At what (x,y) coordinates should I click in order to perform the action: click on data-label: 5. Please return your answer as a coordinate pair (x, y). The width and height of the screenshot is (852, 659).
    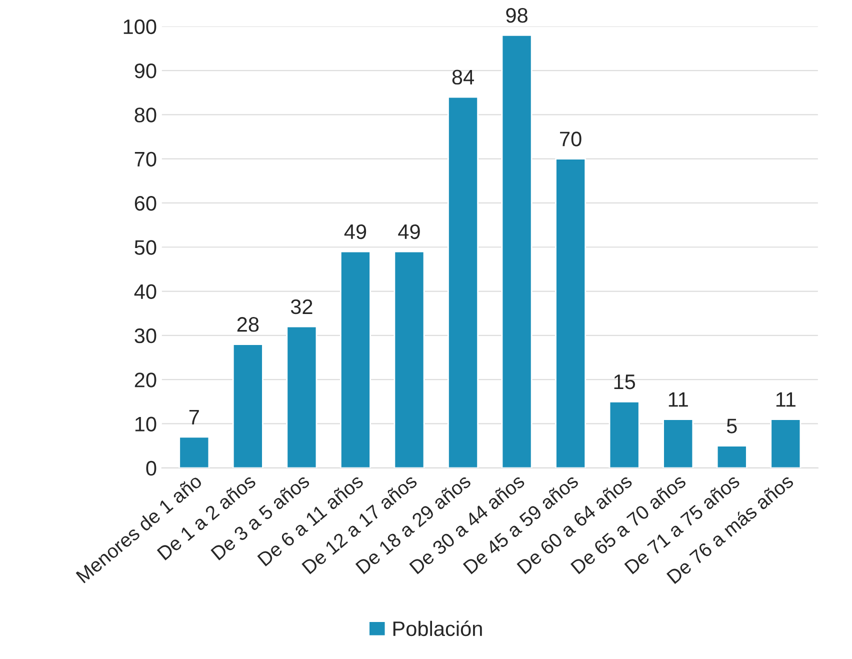
    Looking at the image, I should click on (731, 426).